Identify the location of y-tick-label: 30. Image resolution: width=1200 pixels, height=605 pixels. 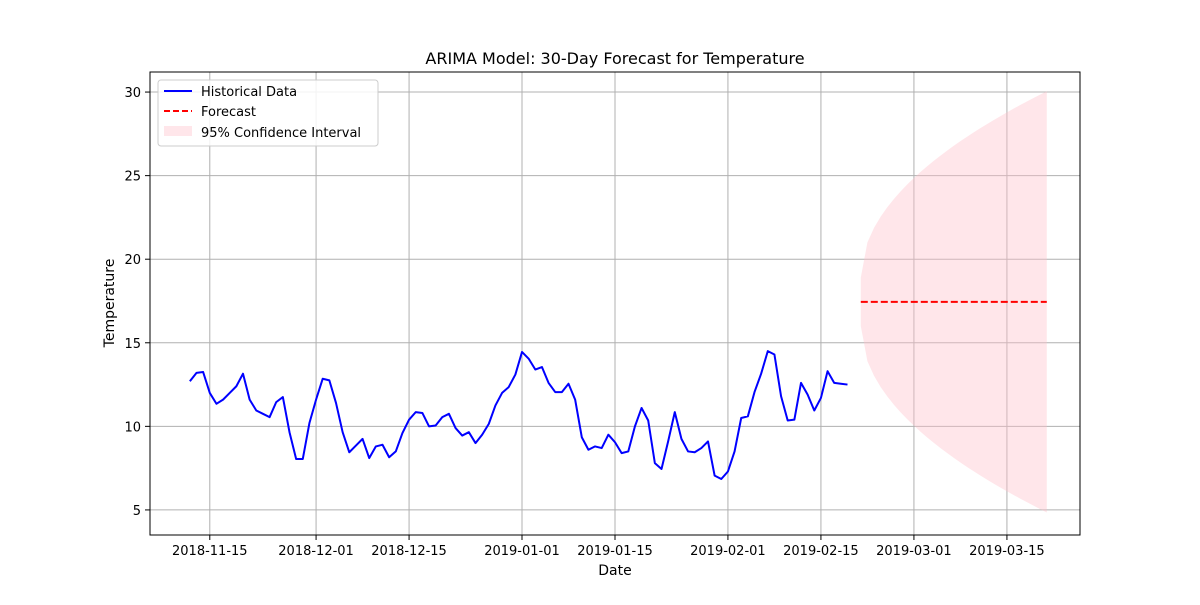
(132, 93).